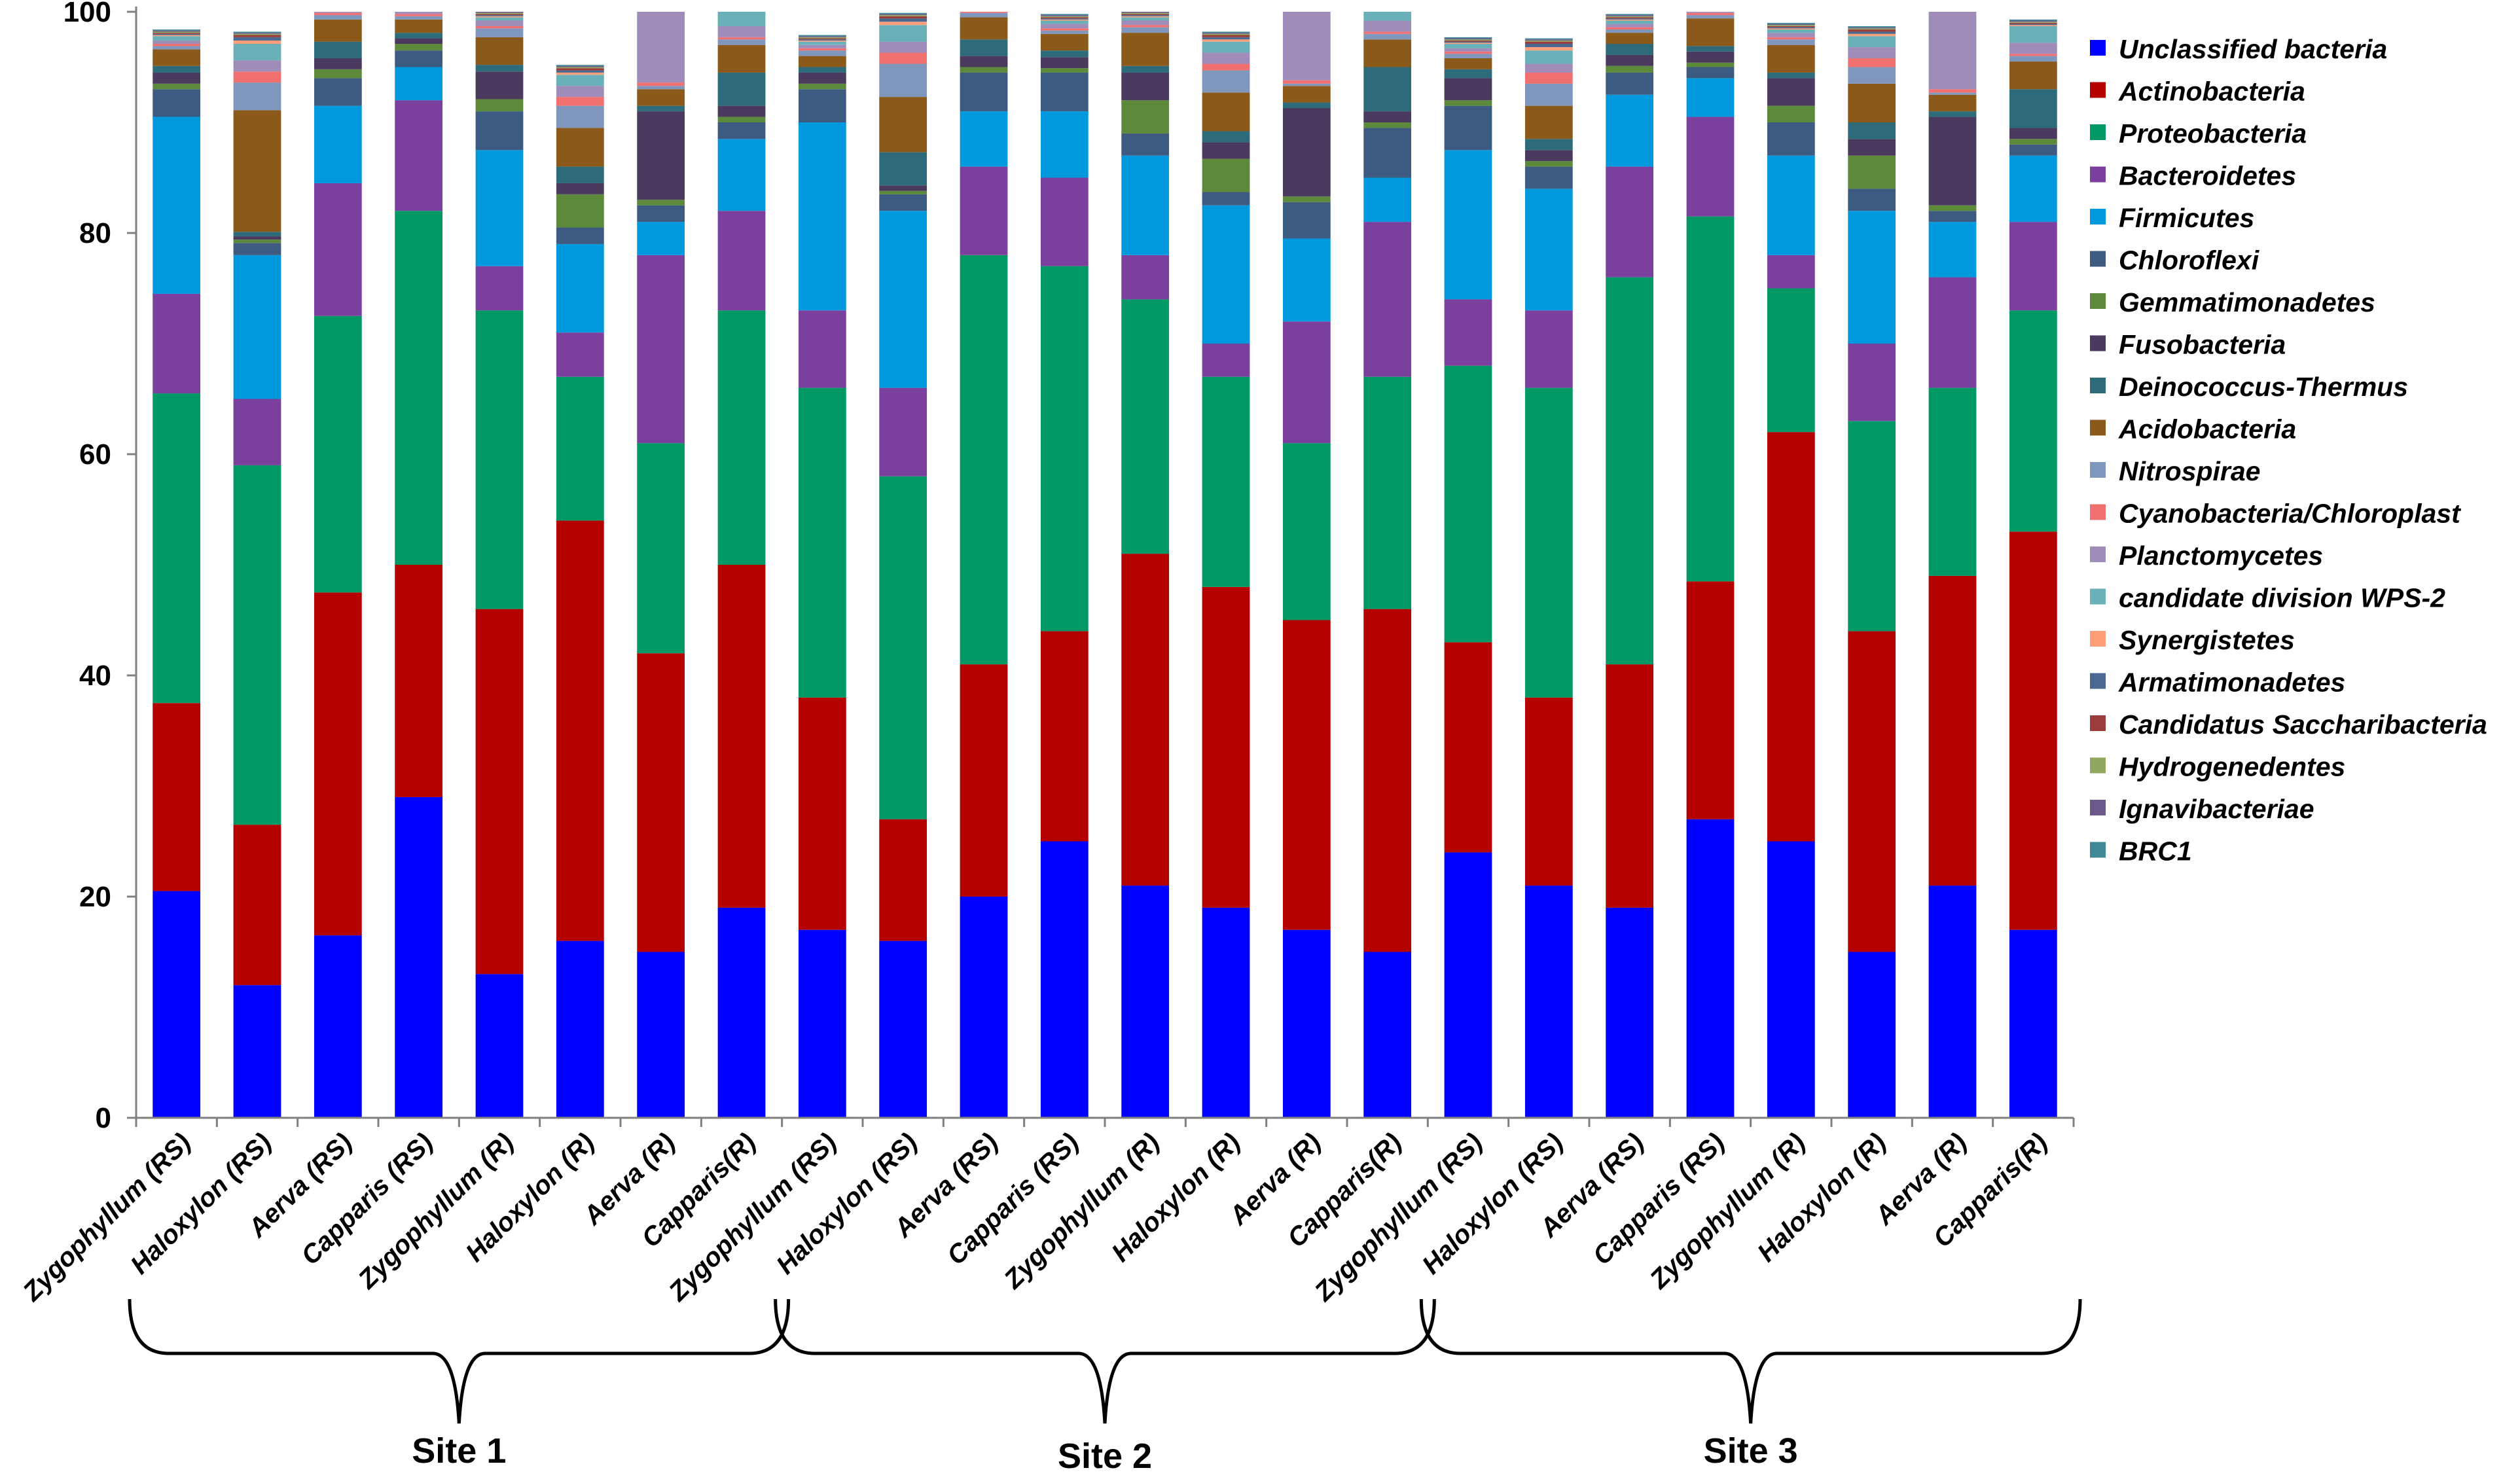 This screenshot has width=2520, height=1483. I want to click on legend-label: Fusobacteria, so click(2202, 345).